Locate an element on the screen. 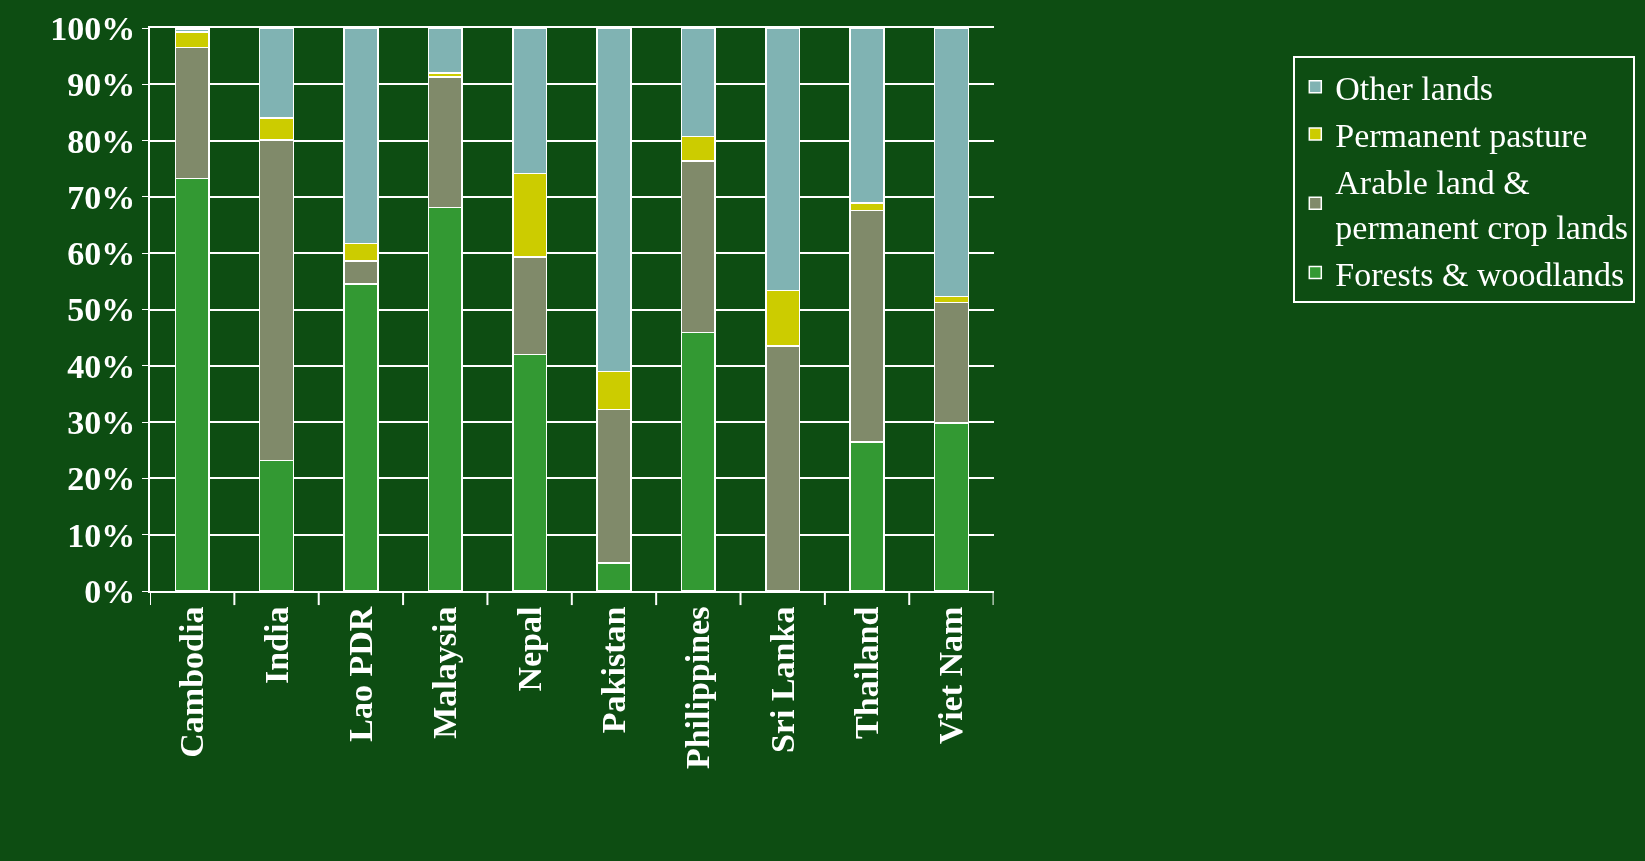  y-tick-label: 80% is located at coordinates (101, 141).